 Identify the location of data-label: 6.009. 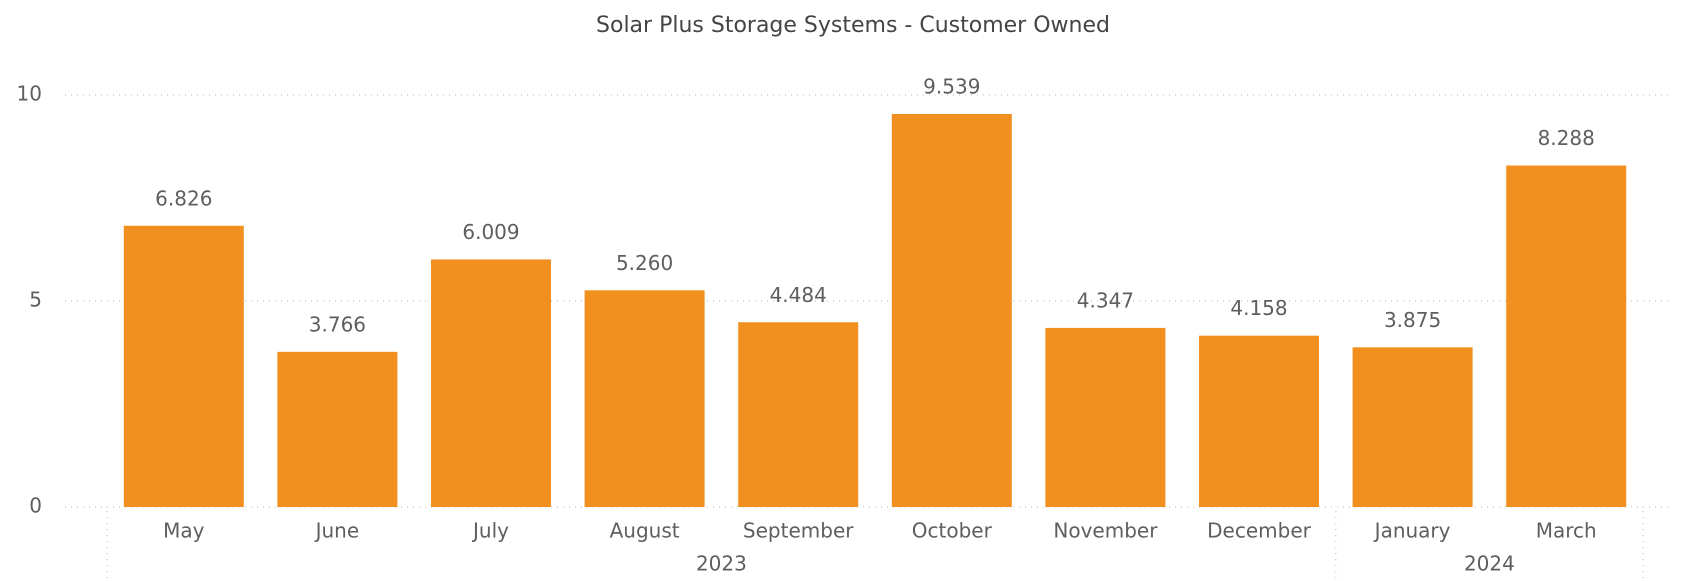
(490, 232).